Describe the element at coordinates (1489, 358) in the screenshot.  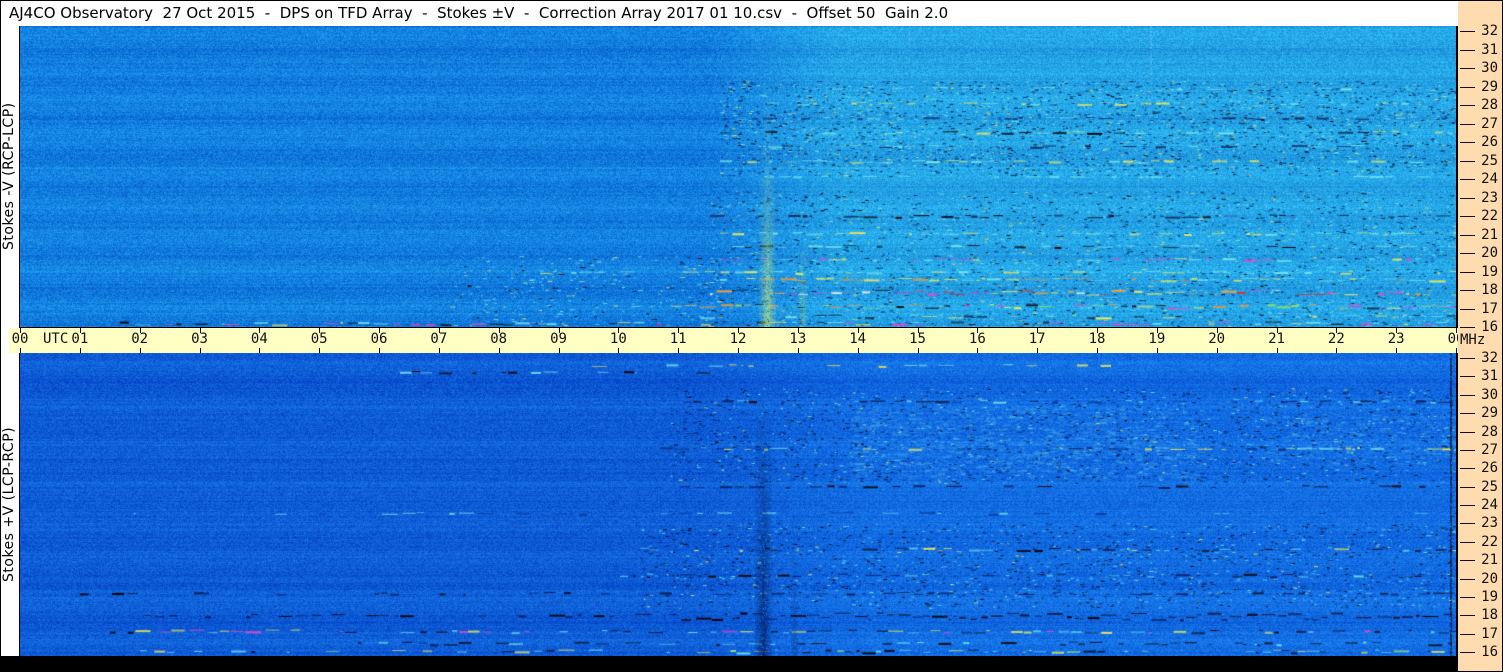
I see `frequency-tick-label: 32` at that location.